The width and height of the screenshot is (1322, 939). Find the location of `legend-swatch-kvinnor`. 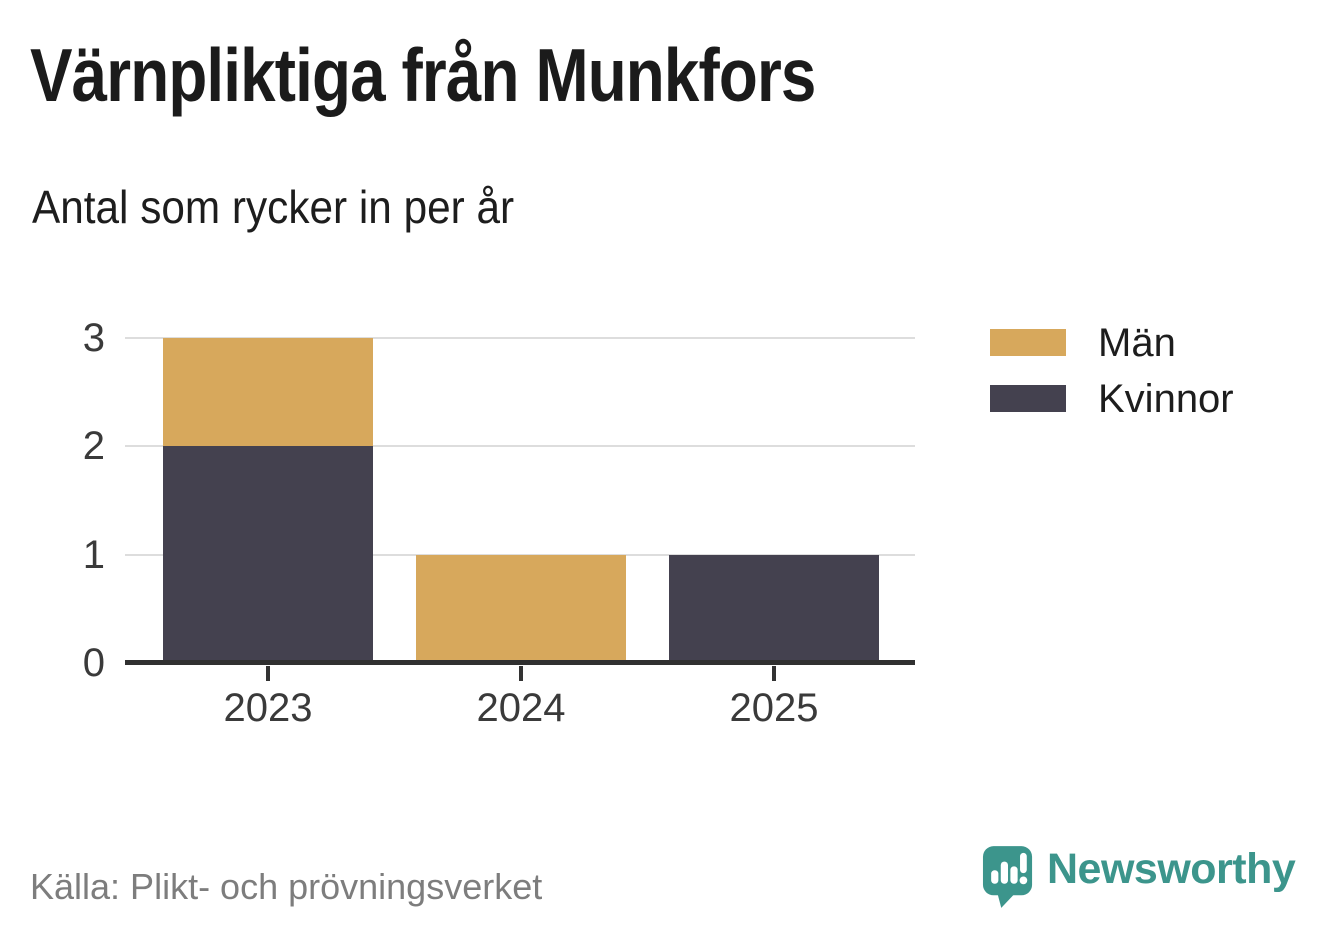

legend-swatch-kvinnor is located at coordinates (1028, 398).